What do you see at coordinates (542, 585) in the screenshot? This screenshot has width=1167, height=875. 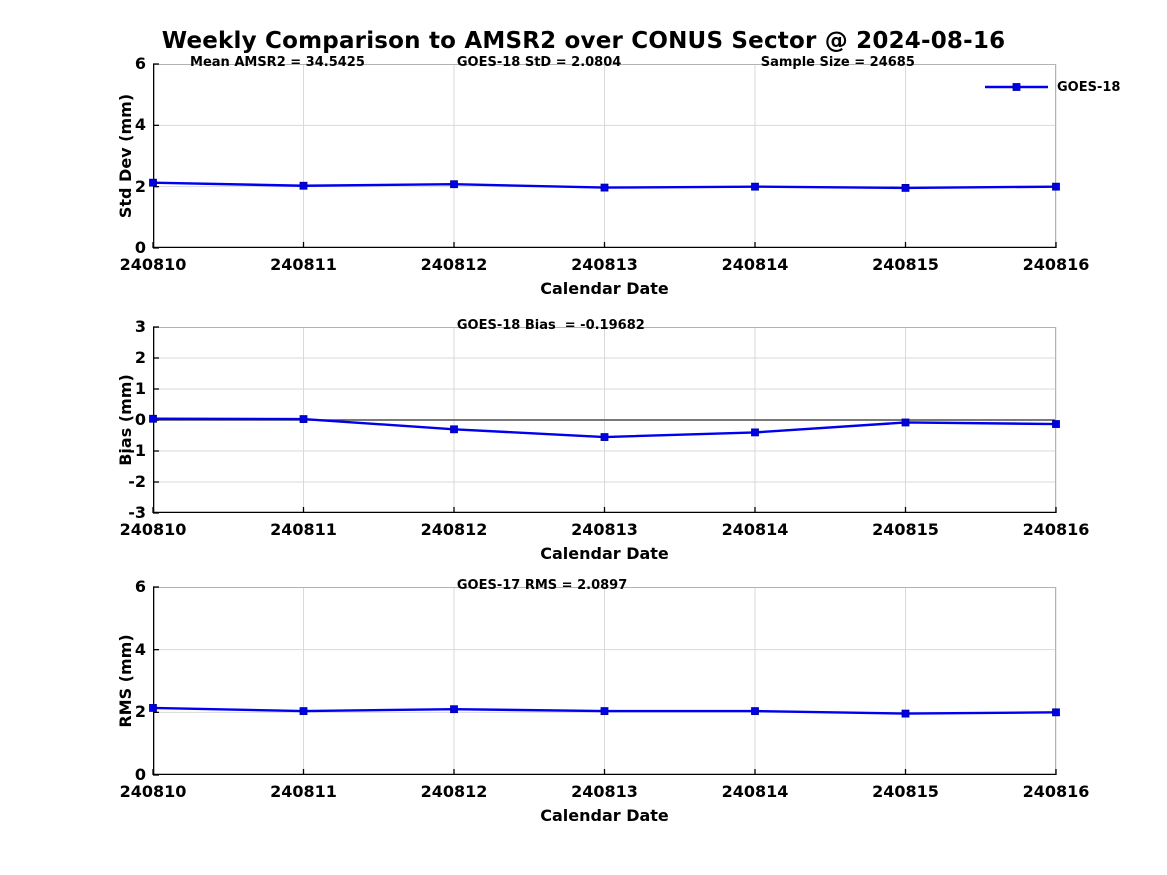 I see `chart-annotation: GOES-17 RMS = 2.0897` at bounding box center [542, 585].